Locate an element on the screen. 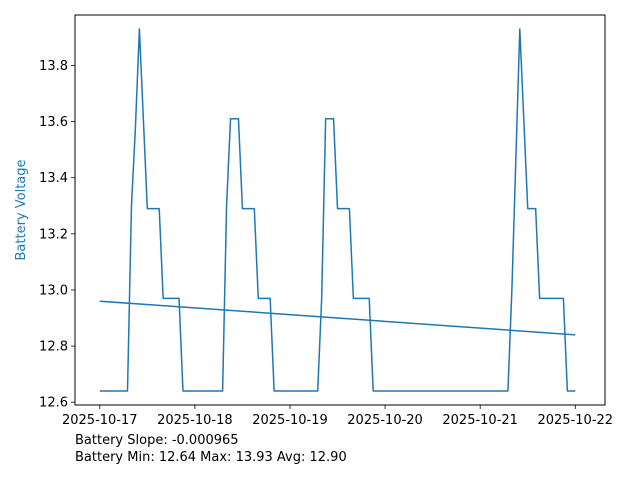 The height and width of the screenshot is (480, 640). y-axis-label: Battery Voltage is located at coordinates (21, 209).